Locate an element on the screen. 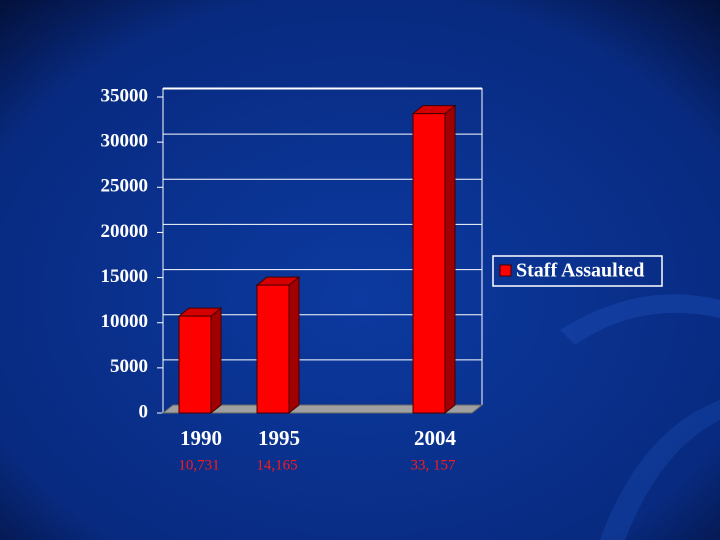 The height and width of the screenshot is (540, 720). x-tick-label: 1990 is located at coordinates (201, 438).